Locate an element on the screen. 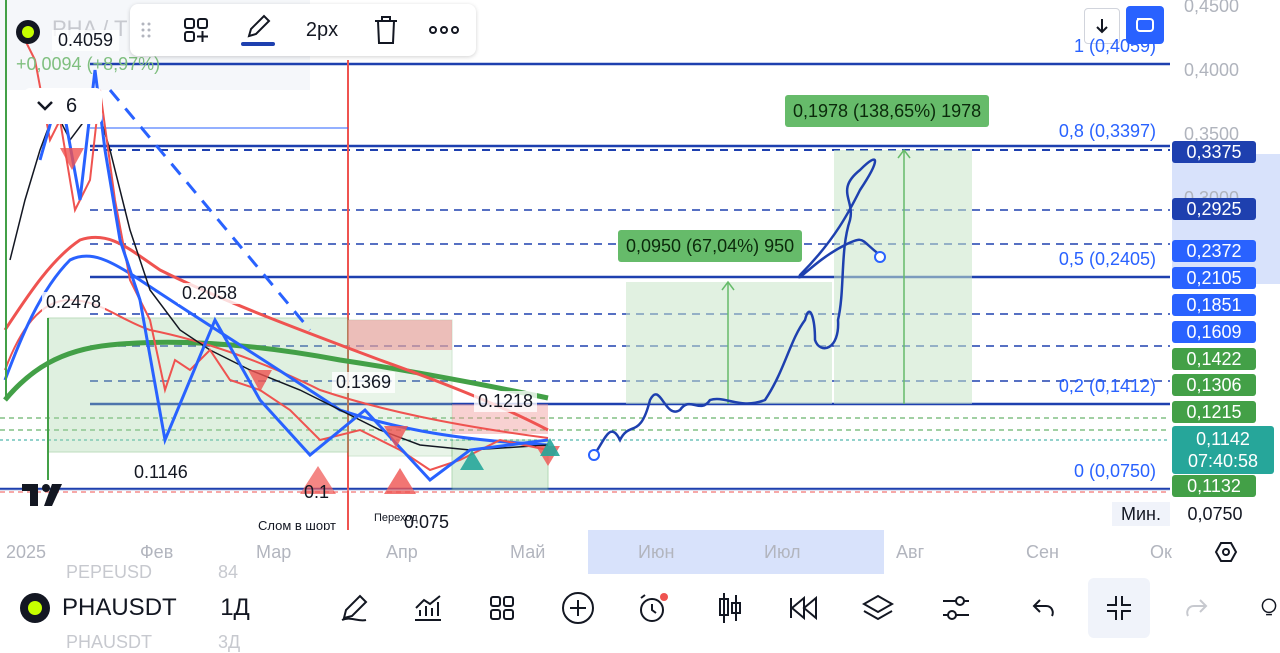  measure-range-small is located at coordinates (729, 343).